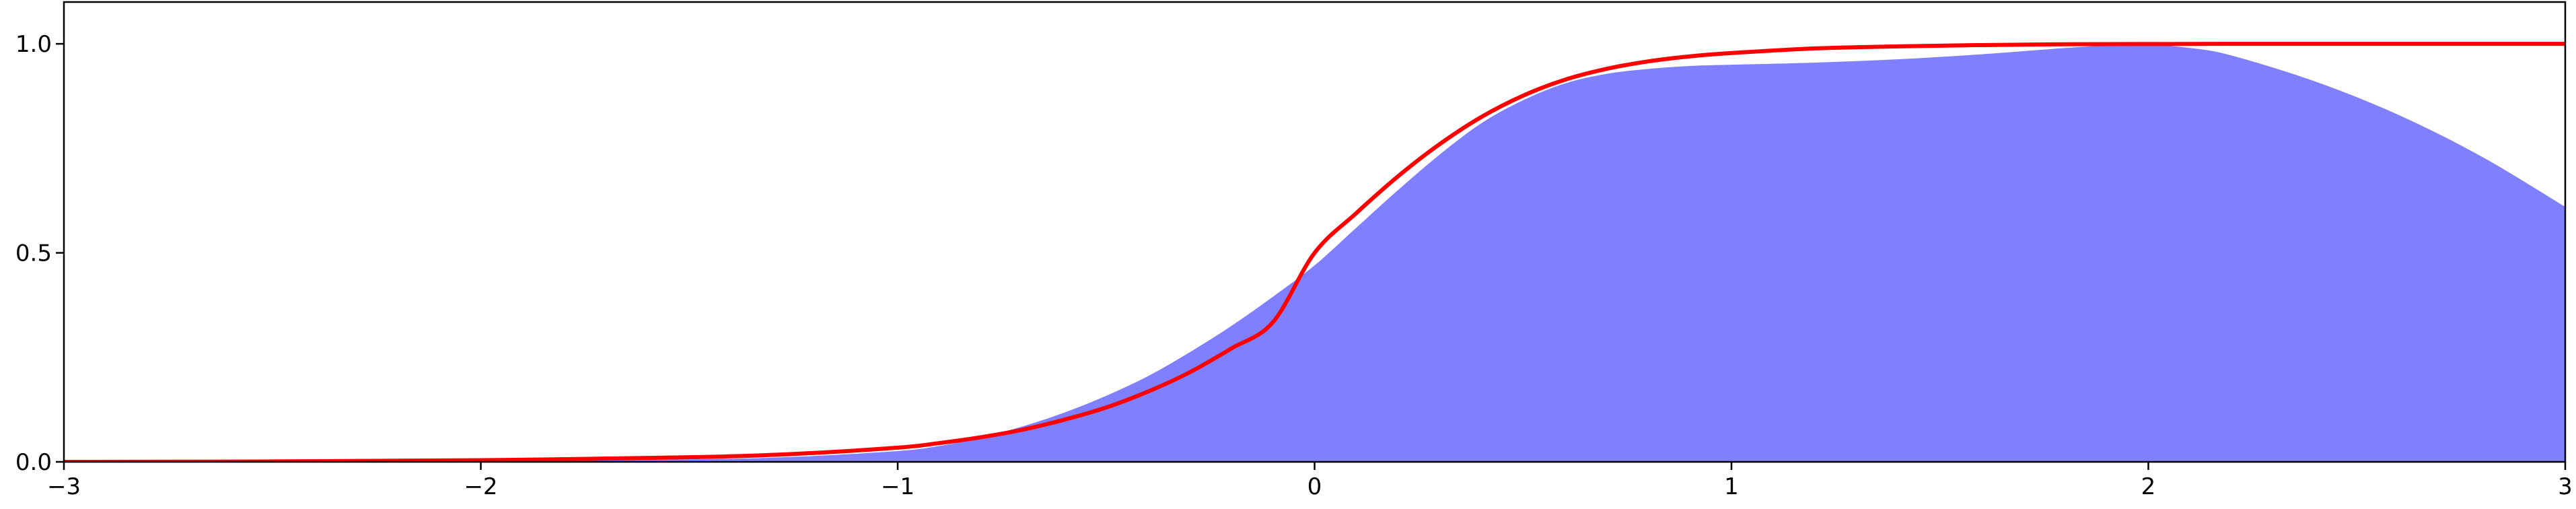  I want to click on y-tick-label: 1.0, so click(33, 44).